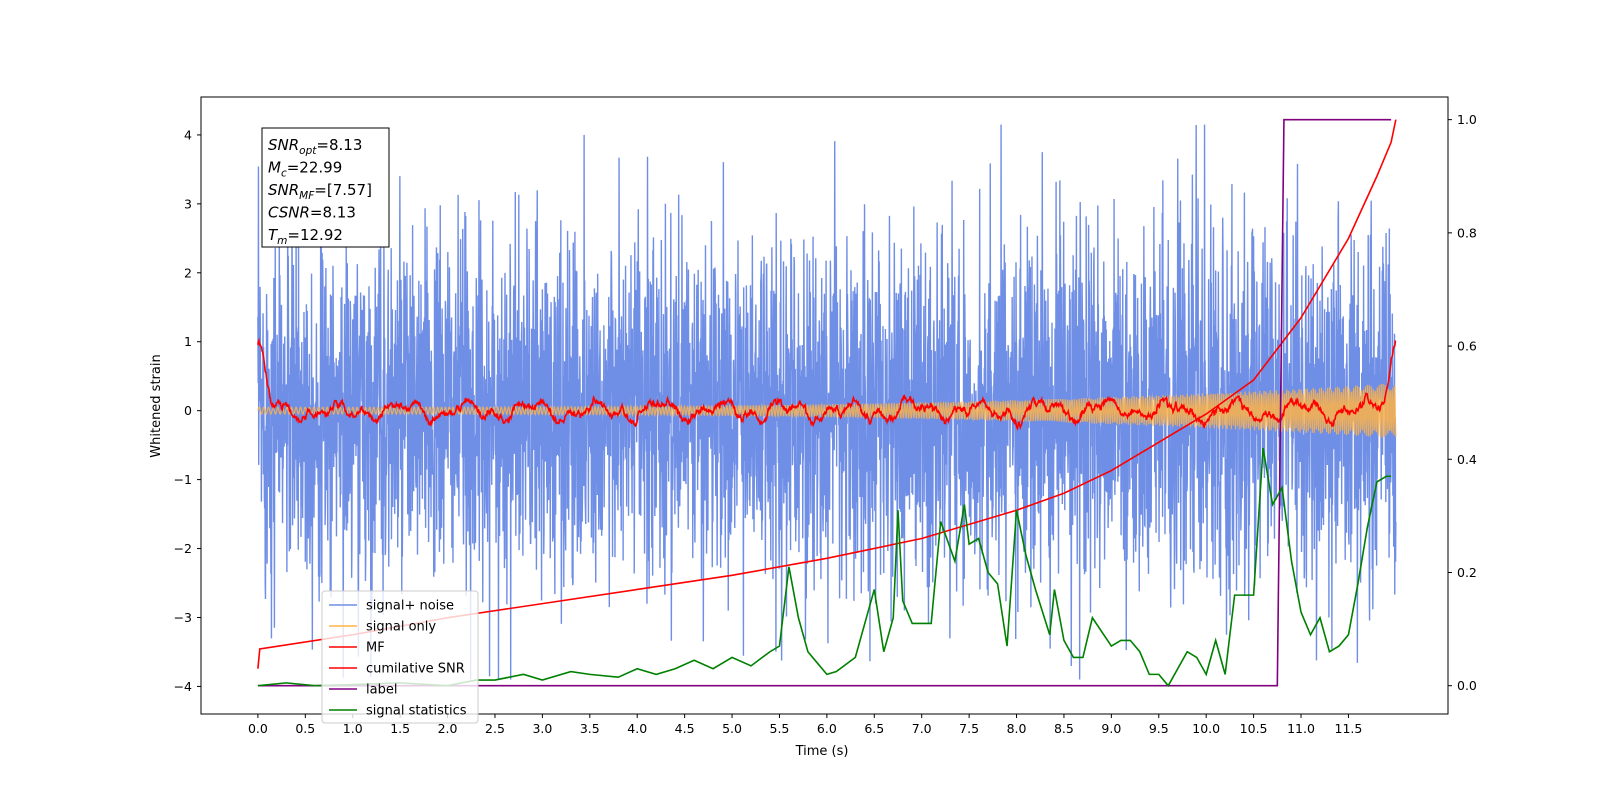  What do you see at coordinates (289, 213) in the screenshot?
I see `annotation-symbol: CSNR` at bounding box center [289, 213].